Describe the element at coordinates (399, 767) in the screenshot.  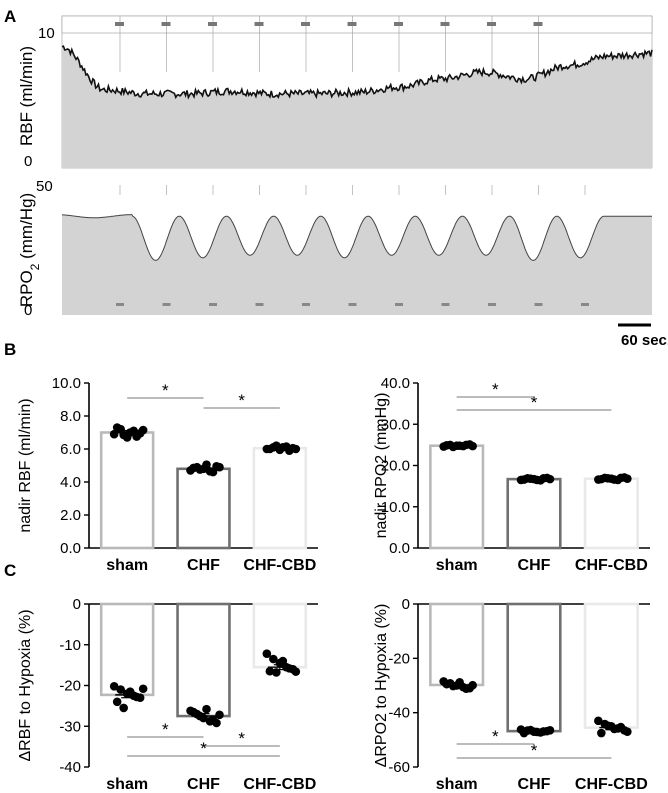
I see `y-tick-label: -60` at that location.